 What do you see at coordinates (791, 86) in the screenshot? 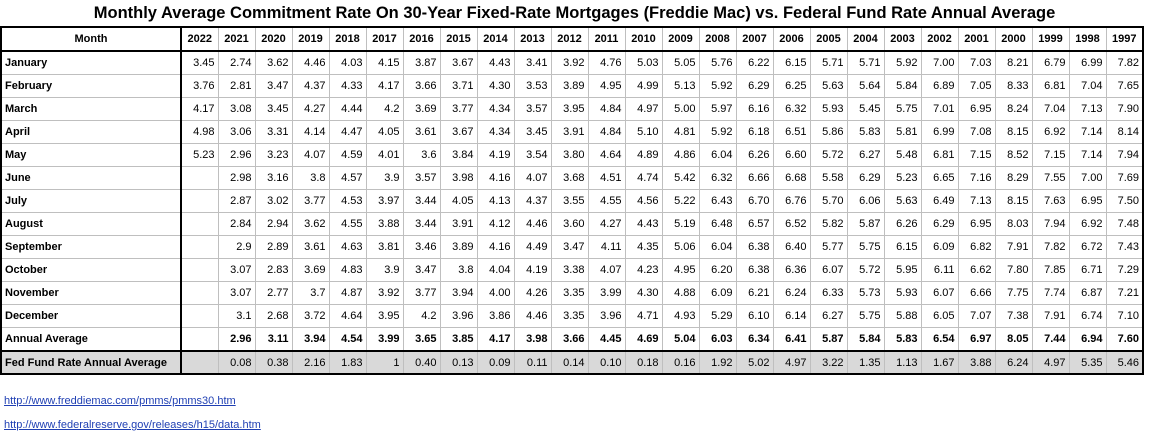
I see `rate-cell: 6.25` at bounding box center [791, 86].